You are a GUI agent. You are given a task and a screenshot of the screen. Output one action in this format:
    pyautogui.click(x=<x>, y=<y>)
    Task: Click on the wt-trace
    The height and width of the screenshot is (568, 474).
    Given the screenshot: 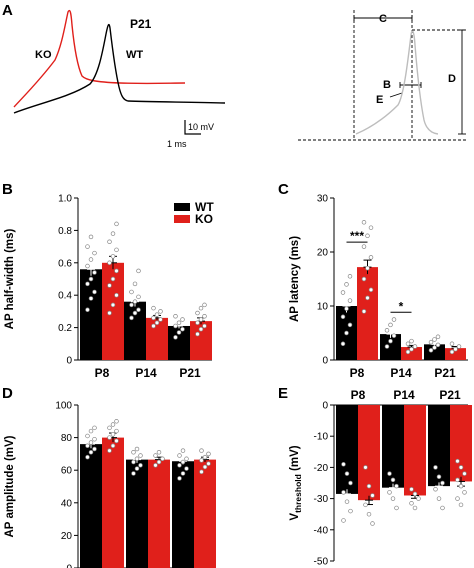 What is the action you would take?
    pyautogui.click(x=119, y=68)
    